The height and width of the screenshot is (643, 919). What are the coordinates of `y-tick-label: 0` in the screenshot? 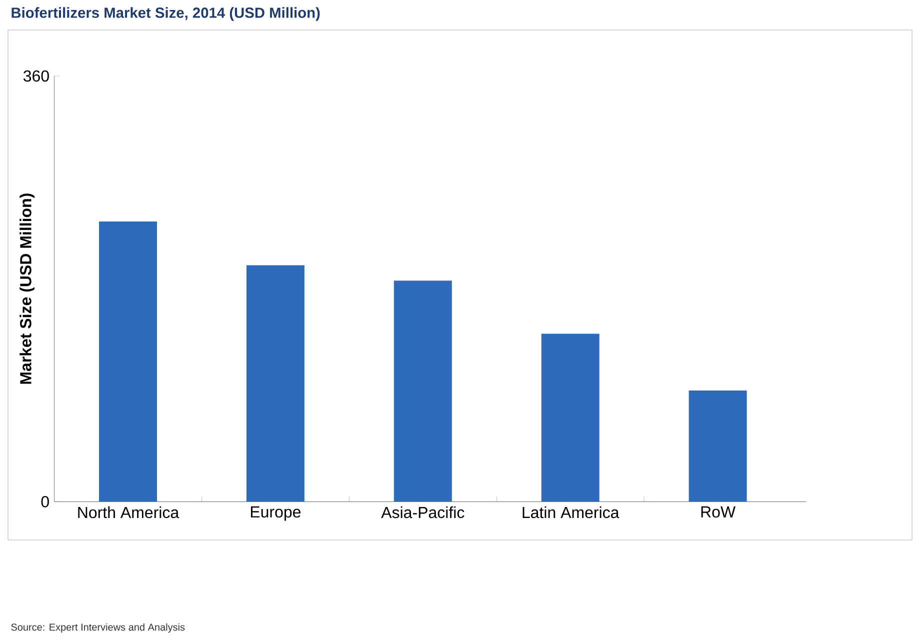 It's located at (45, 502).